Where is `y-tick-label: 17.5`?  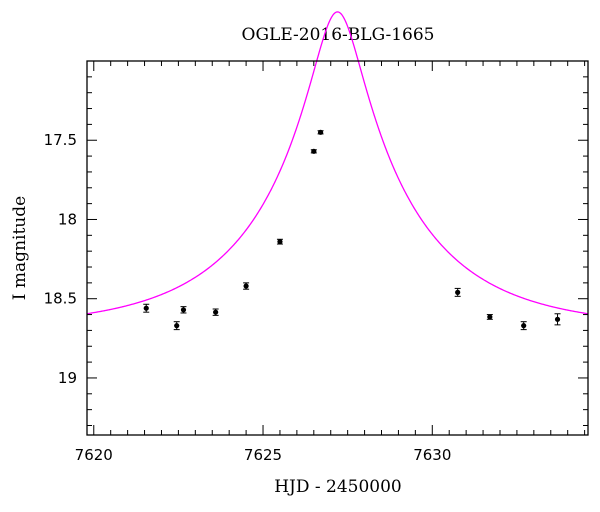
y-tick-label: 17.5 is located at coordinates (60, 140).